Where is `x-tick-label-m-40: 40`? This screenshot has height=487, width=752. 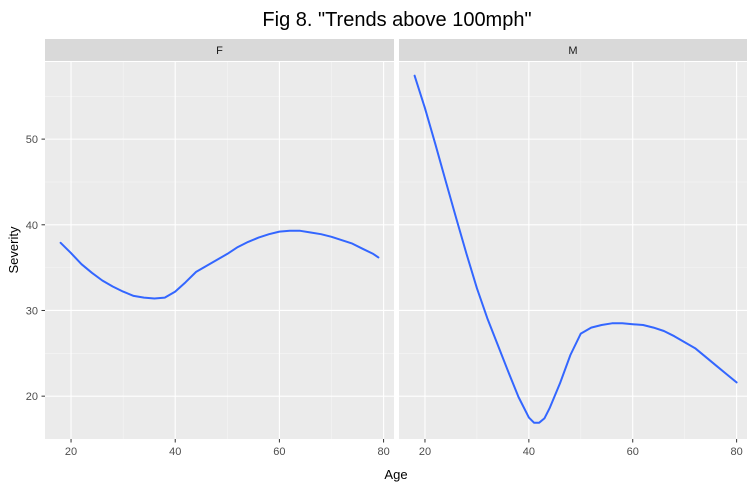
x-tick-label-m-40: 40 is located at coordinates (529, 452).